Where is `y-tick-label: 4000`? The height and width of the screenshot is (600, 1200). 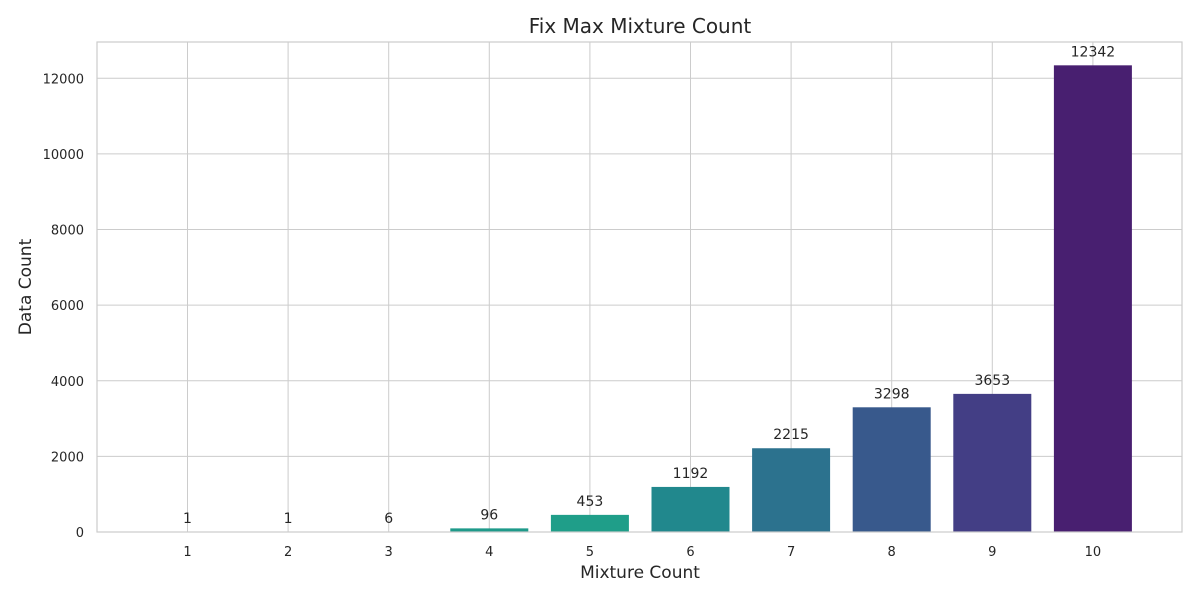 y-tick-label: 4000 is located at coordinates (67, 382).